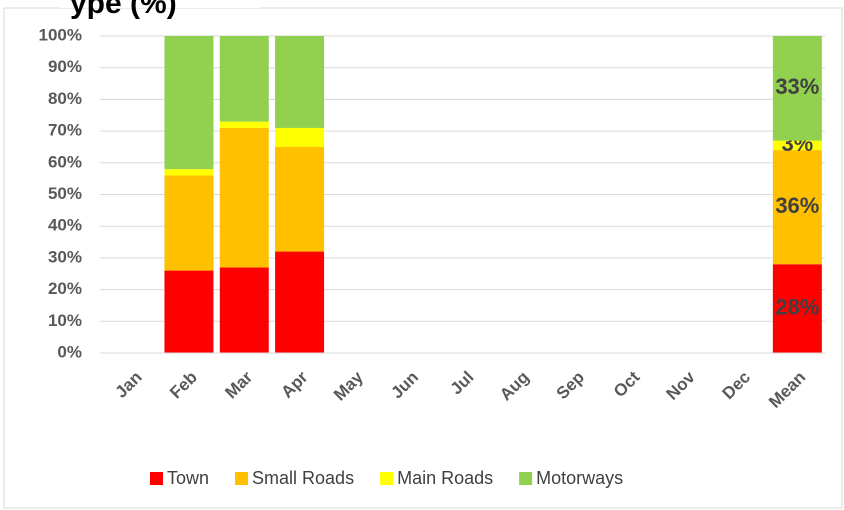 The height and width of the screenshot is (510, 844). What do you see at coordinates (445, 478) in the screenshot?
I see `legend-label: Main Roads` at bounding box center [445, 478].